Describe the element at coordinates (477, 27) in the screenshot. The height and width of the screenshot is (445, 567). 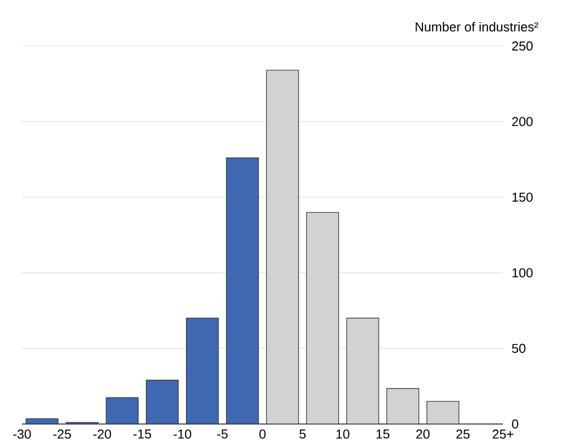
I see `y-axis-title: Number of industries²` at that location.